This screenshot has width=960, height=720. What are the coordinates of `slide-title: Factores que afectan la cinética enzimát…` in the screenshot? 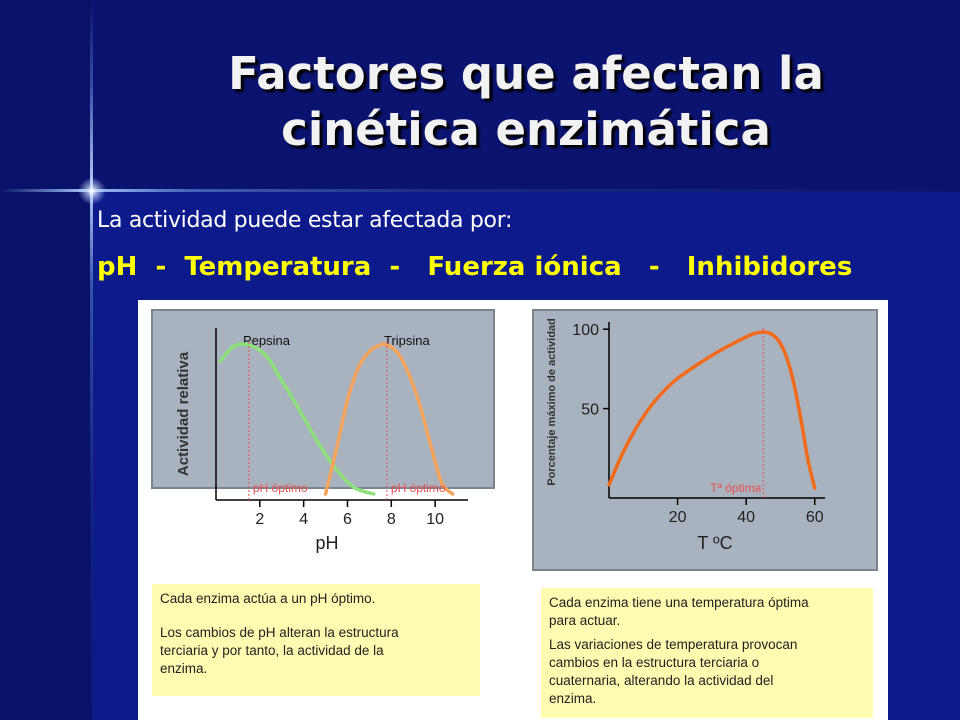 It's located at (526, 102).